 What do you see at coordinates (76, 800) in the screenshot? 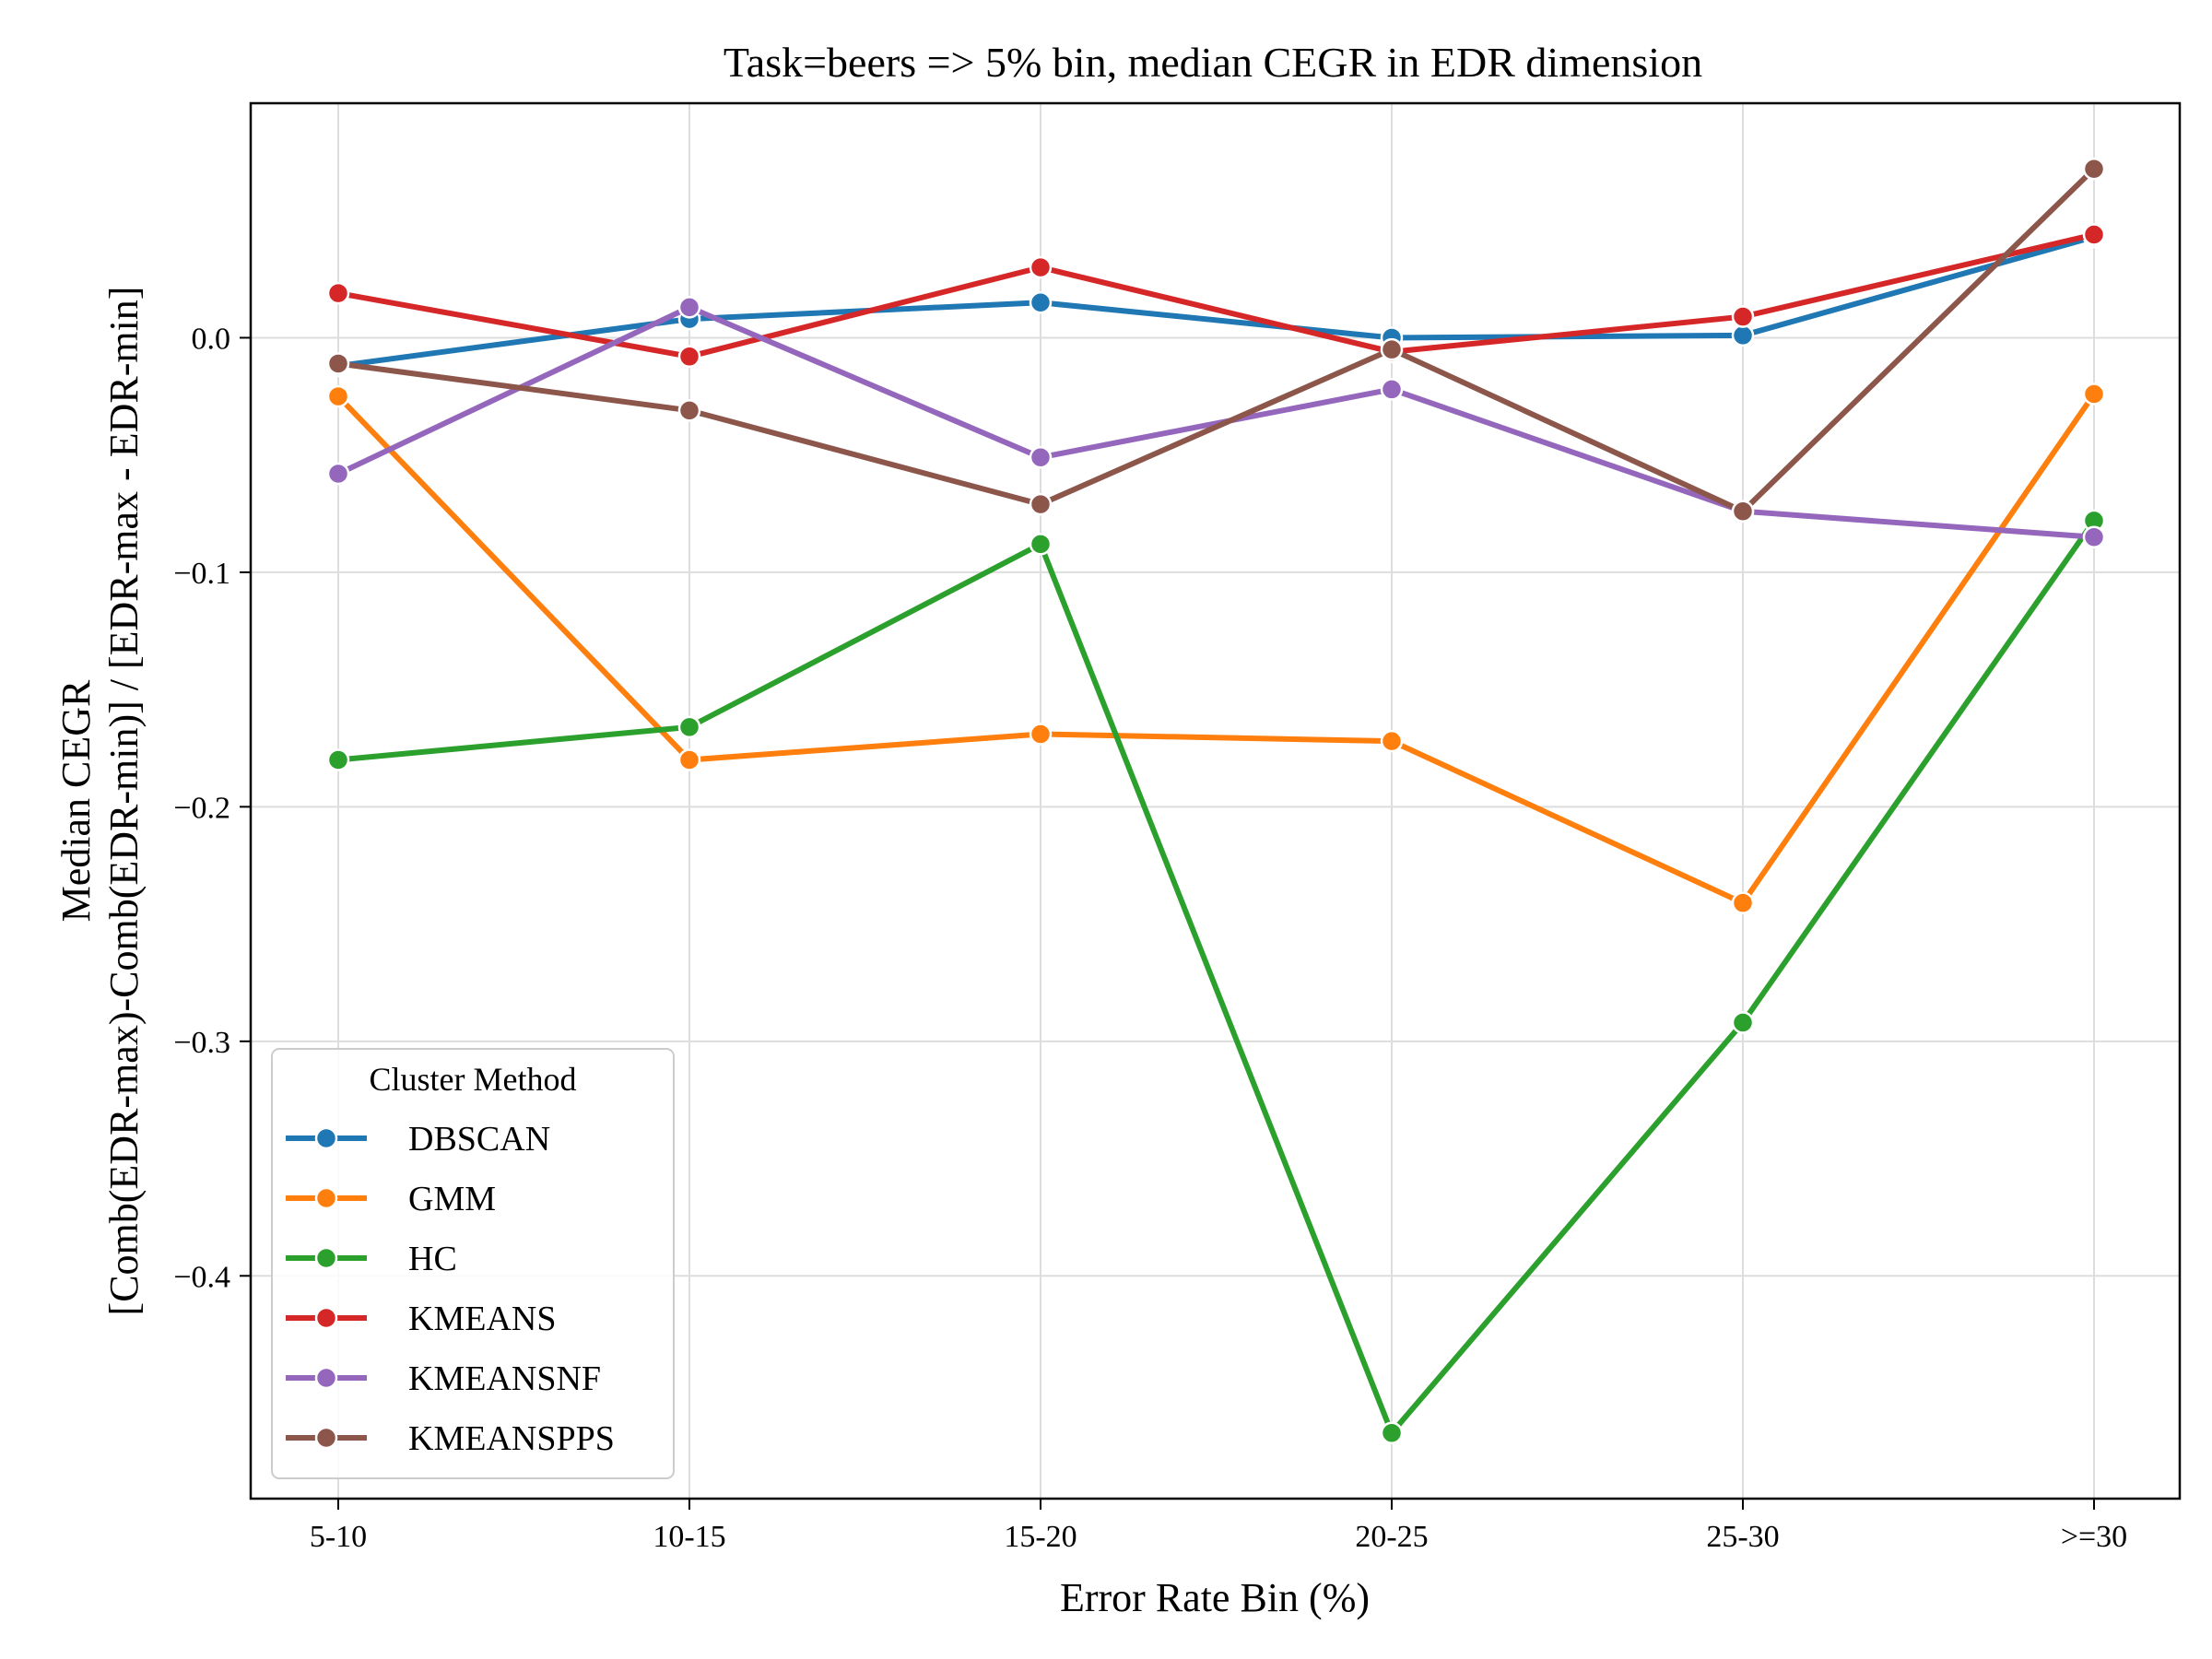
I see `y-axis-label-line1: Median CEGR` at bounding box center [76, 800].